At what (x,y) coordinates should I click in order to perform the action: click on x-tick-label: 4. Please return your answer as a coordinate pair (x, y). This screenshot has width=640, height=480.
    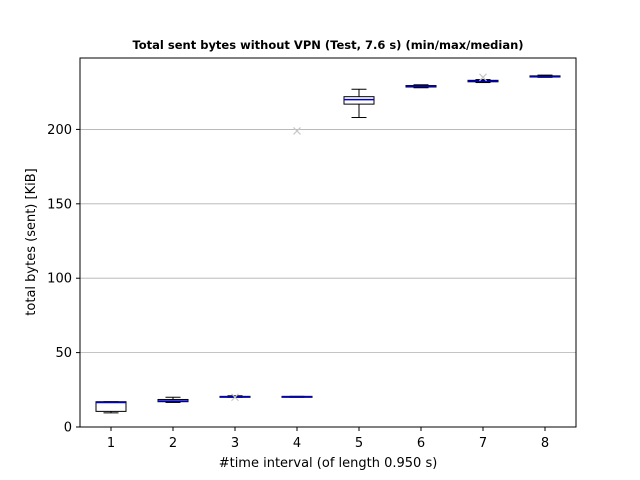
    Looking at the image, I should click on (297, 443).